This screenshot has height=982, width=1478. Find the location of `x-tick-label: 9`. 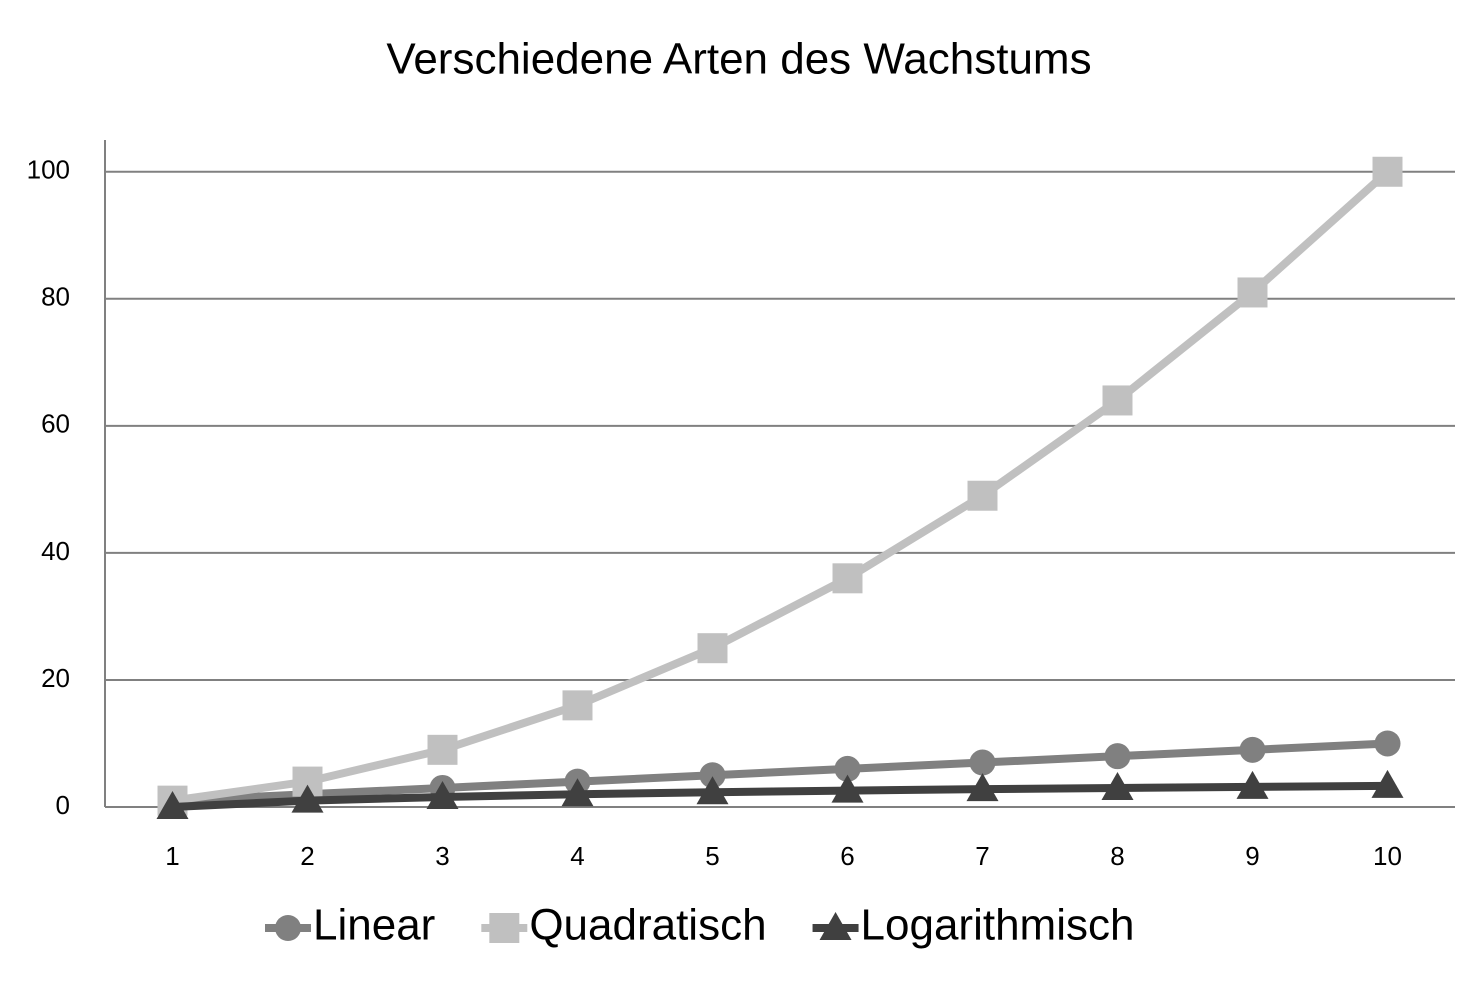

x-tick-label: 9 is located at coordinates (1252, 856).